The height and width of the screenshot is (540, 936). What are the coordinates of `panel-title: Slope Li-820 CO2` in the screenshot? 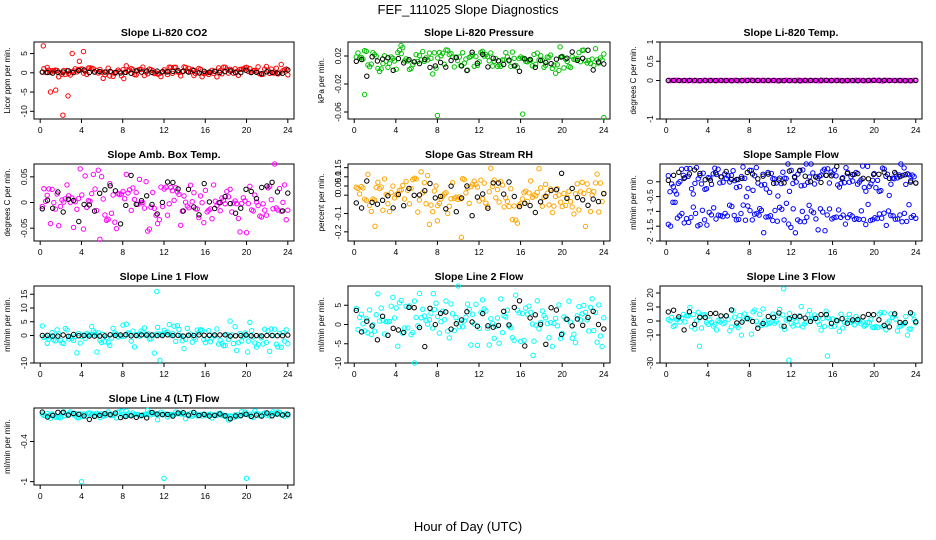 It's located at (164, 33).